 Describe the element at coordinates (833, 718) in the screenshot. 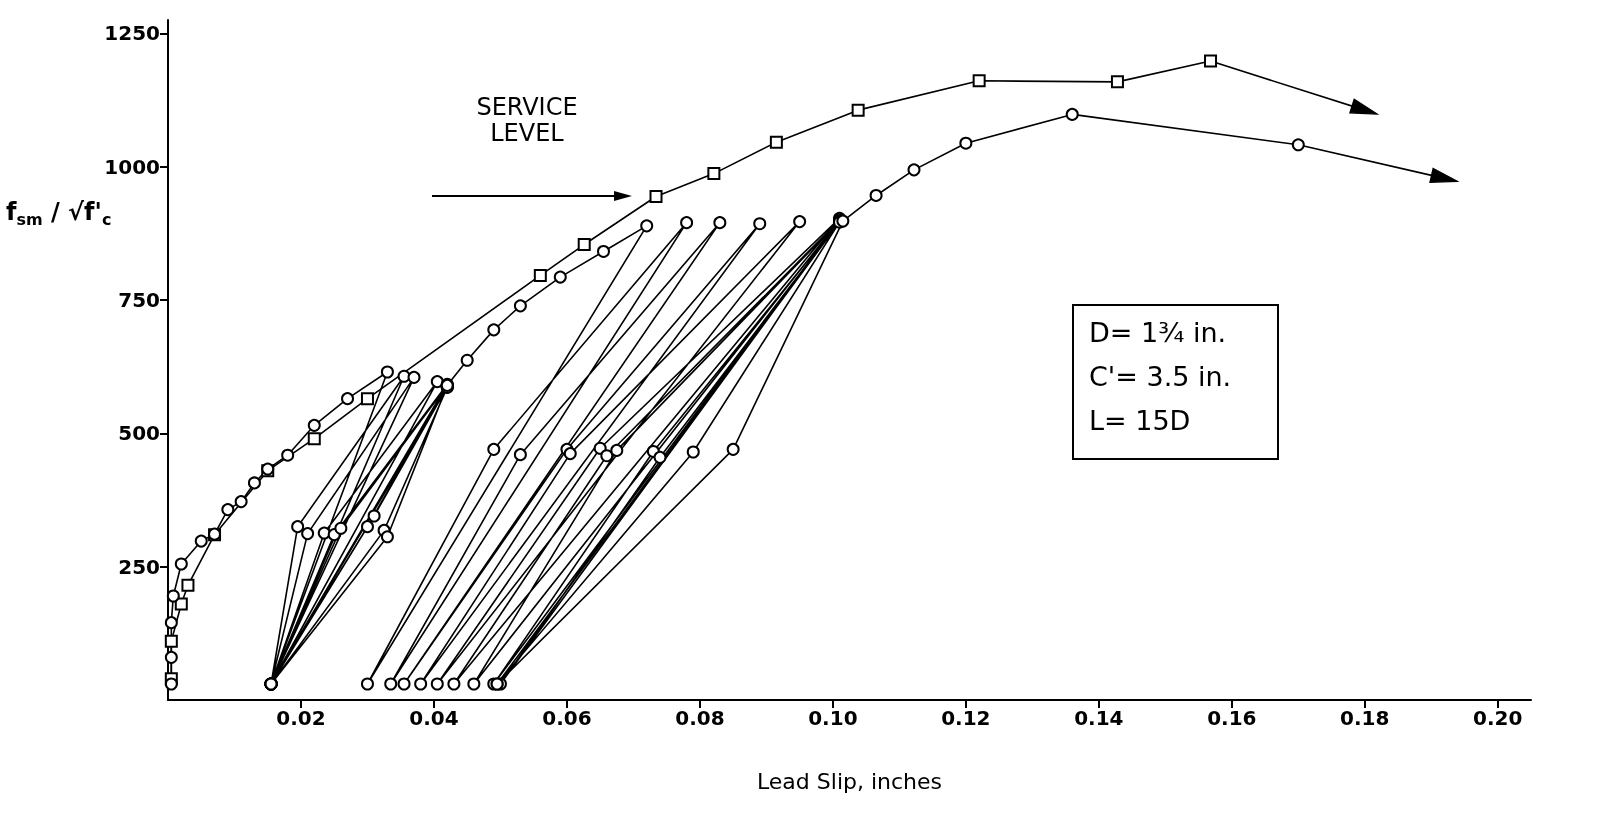

I see `x-tick-label: 0.10` at that location.